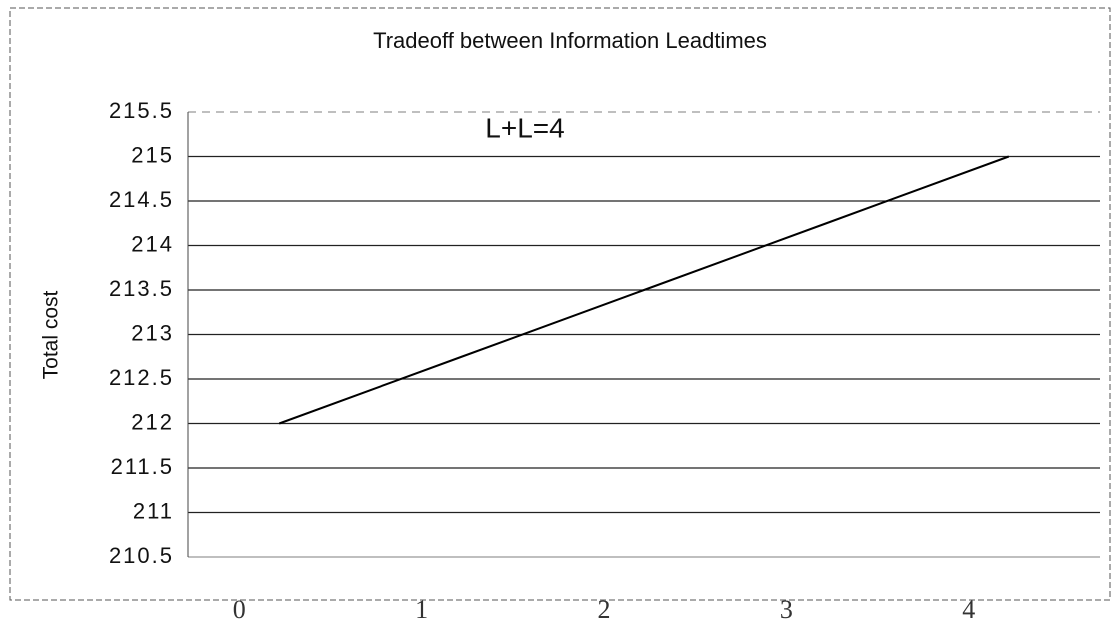  I want to click on x-tick-label: 4, so click(968, 609).